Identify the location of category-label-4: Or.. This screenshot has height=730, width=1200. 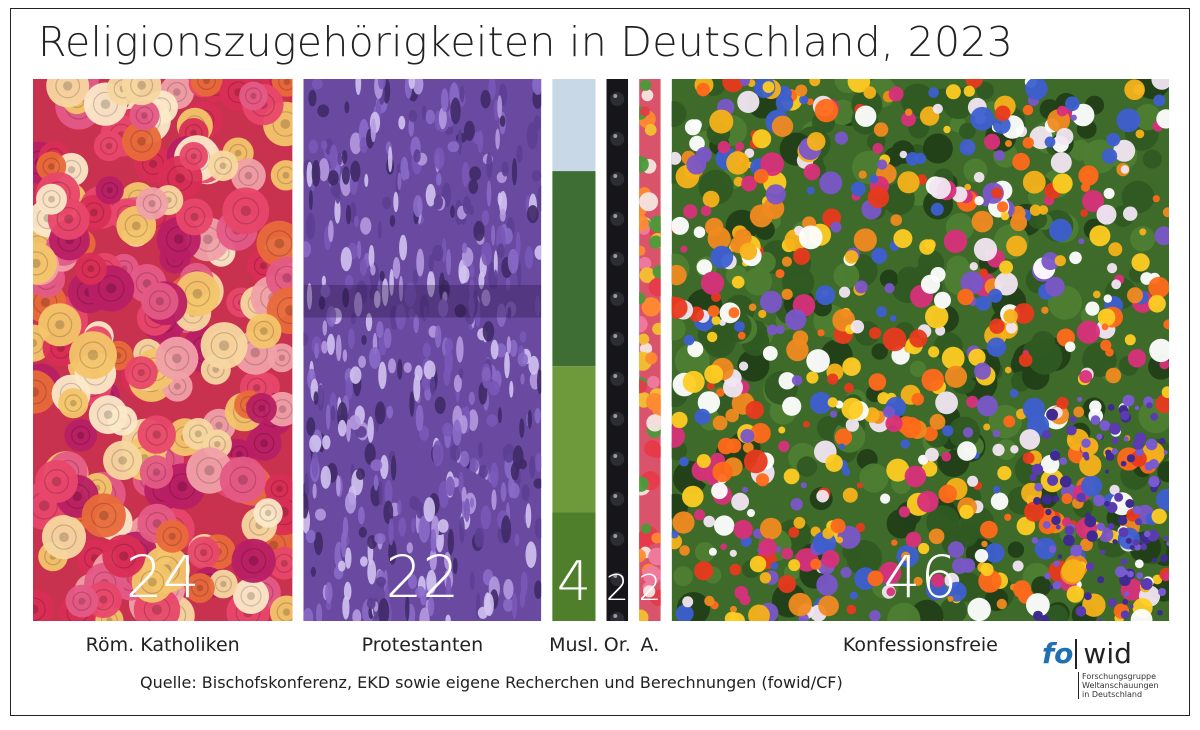
(617, 645).